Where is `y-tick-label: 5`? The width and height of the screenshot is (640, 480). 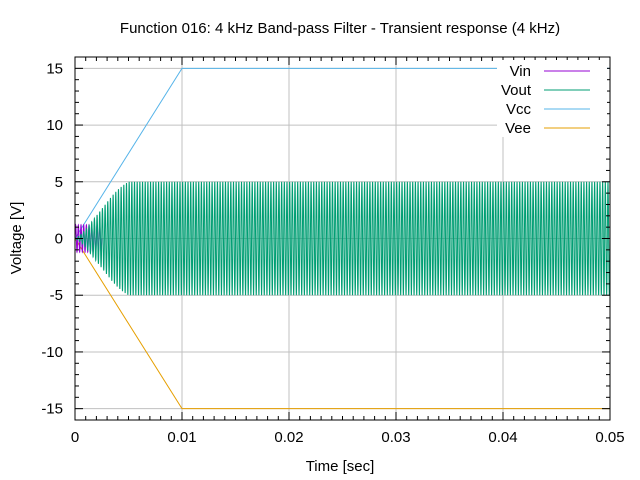
y-tick-label: 5 is located at coordinates (59, 182).